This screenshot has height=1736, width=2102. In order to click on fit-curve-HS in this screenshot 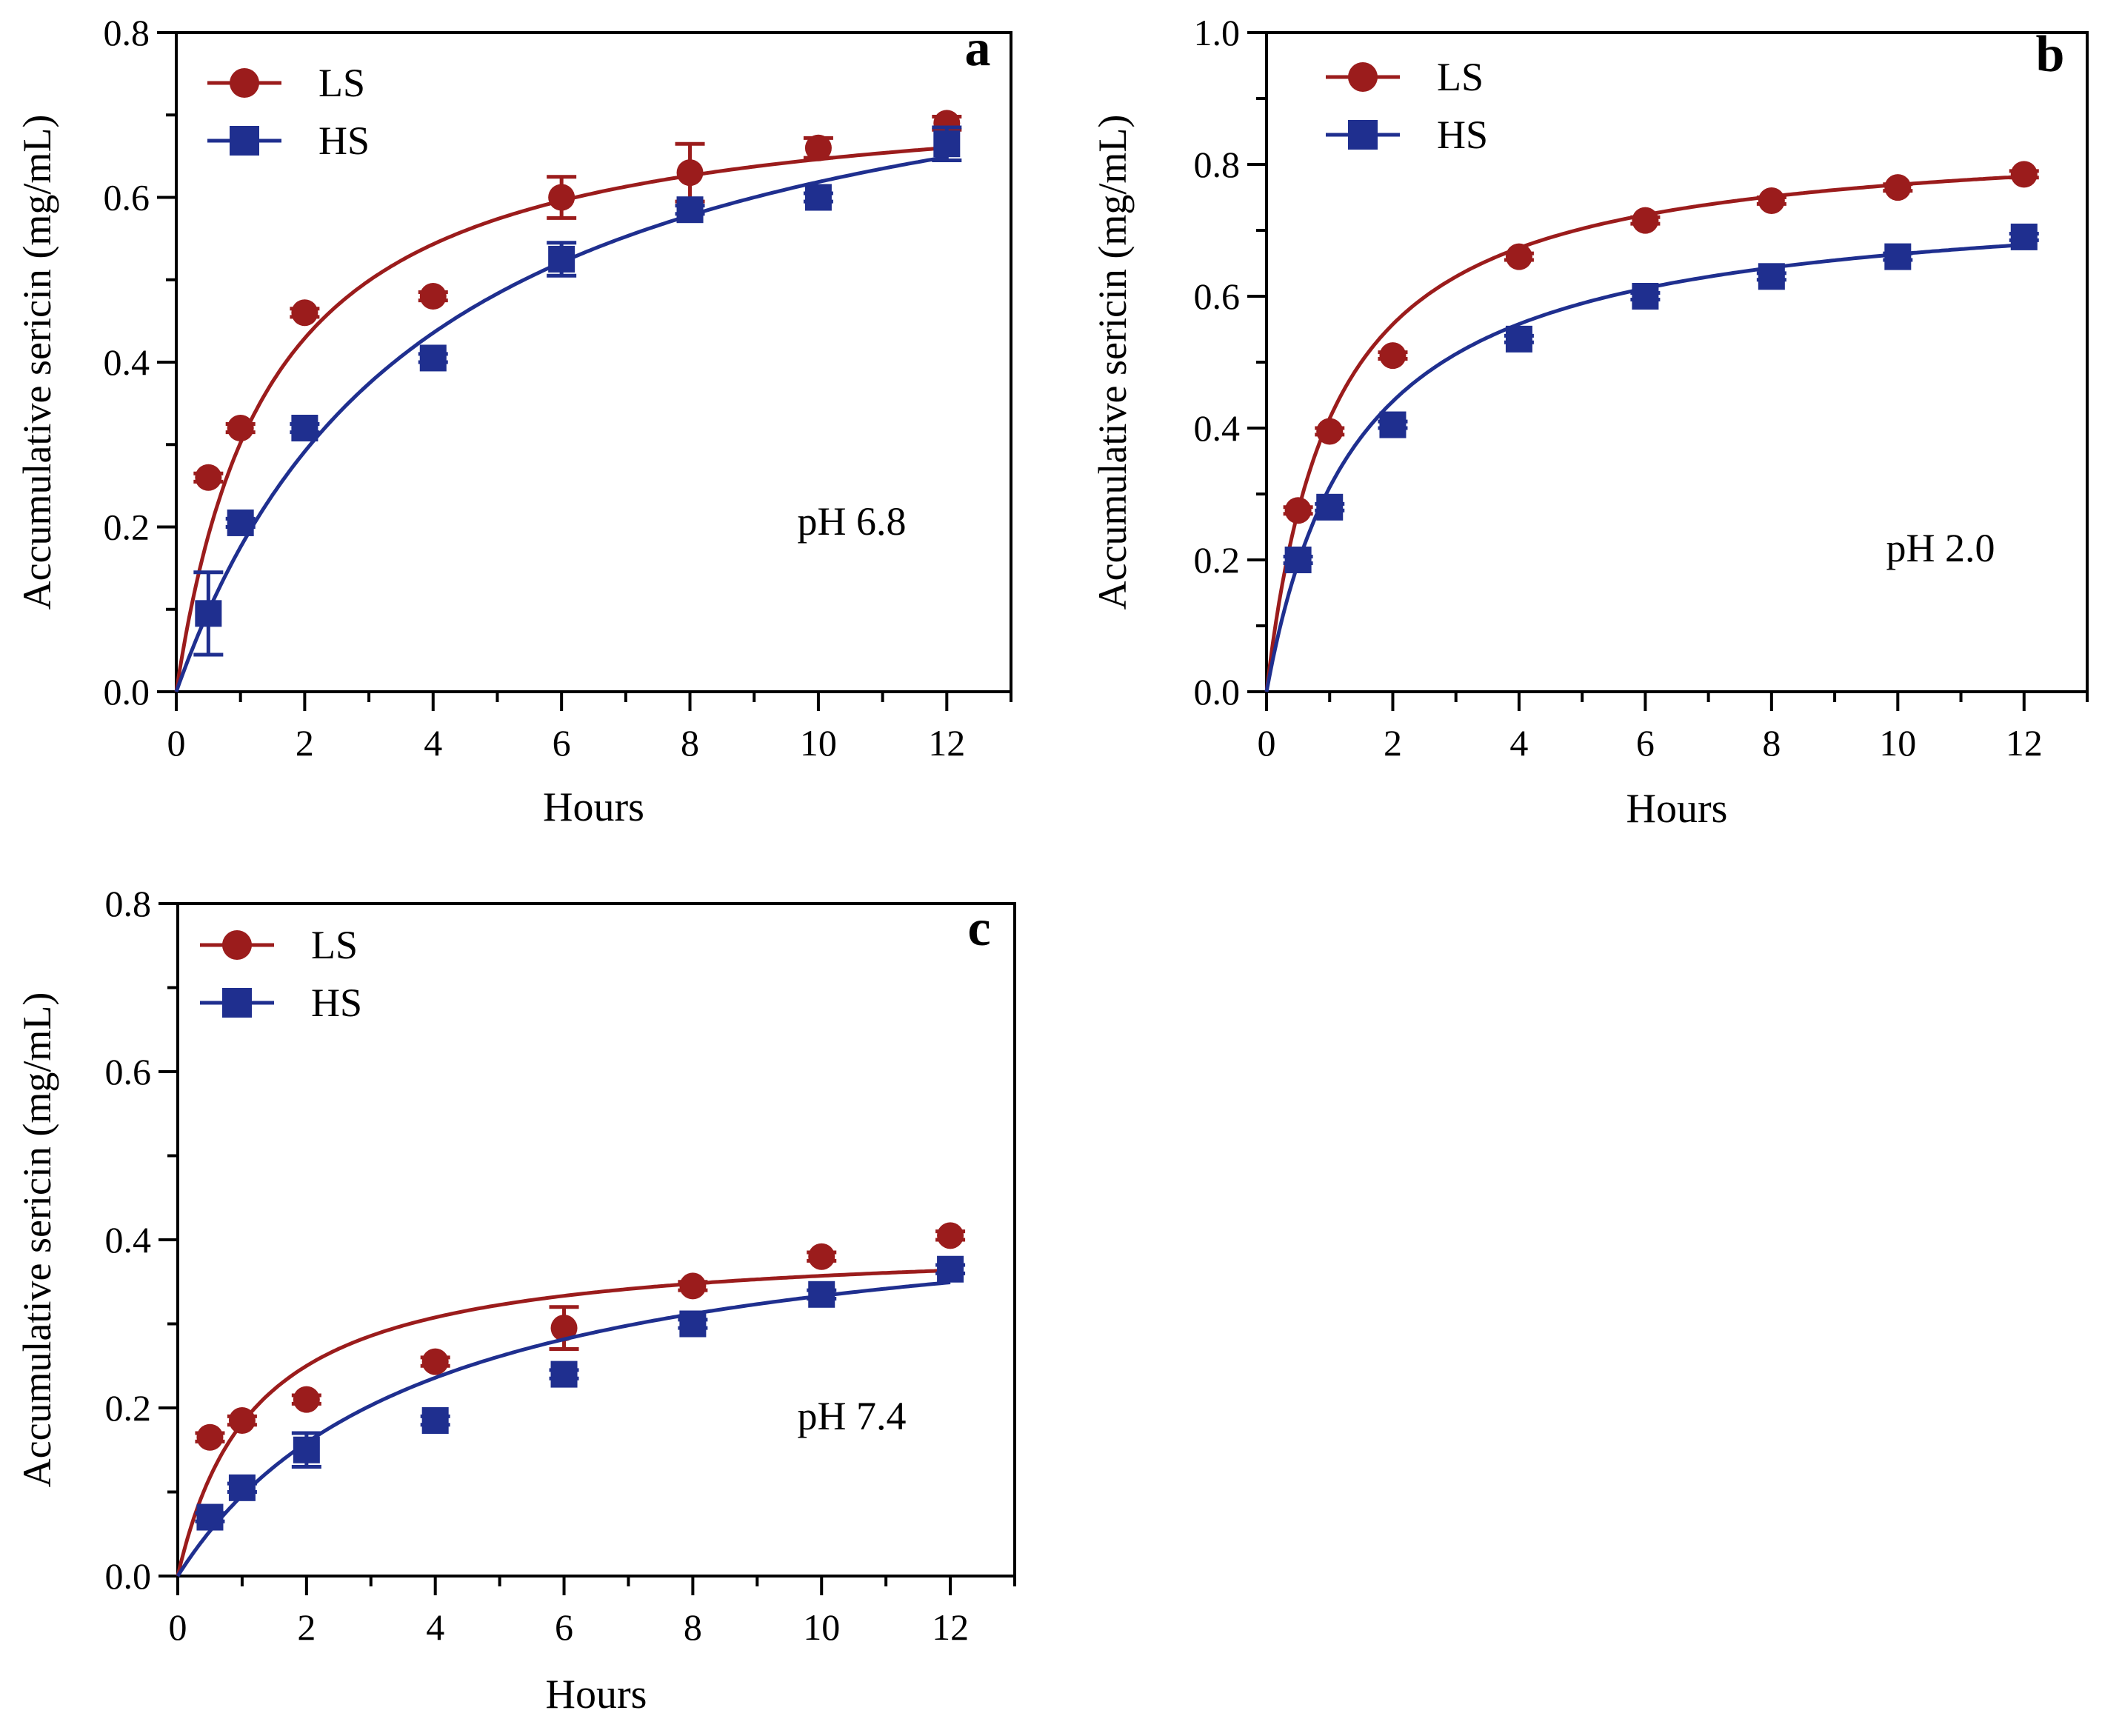, I will do `click(1644, 468)`.